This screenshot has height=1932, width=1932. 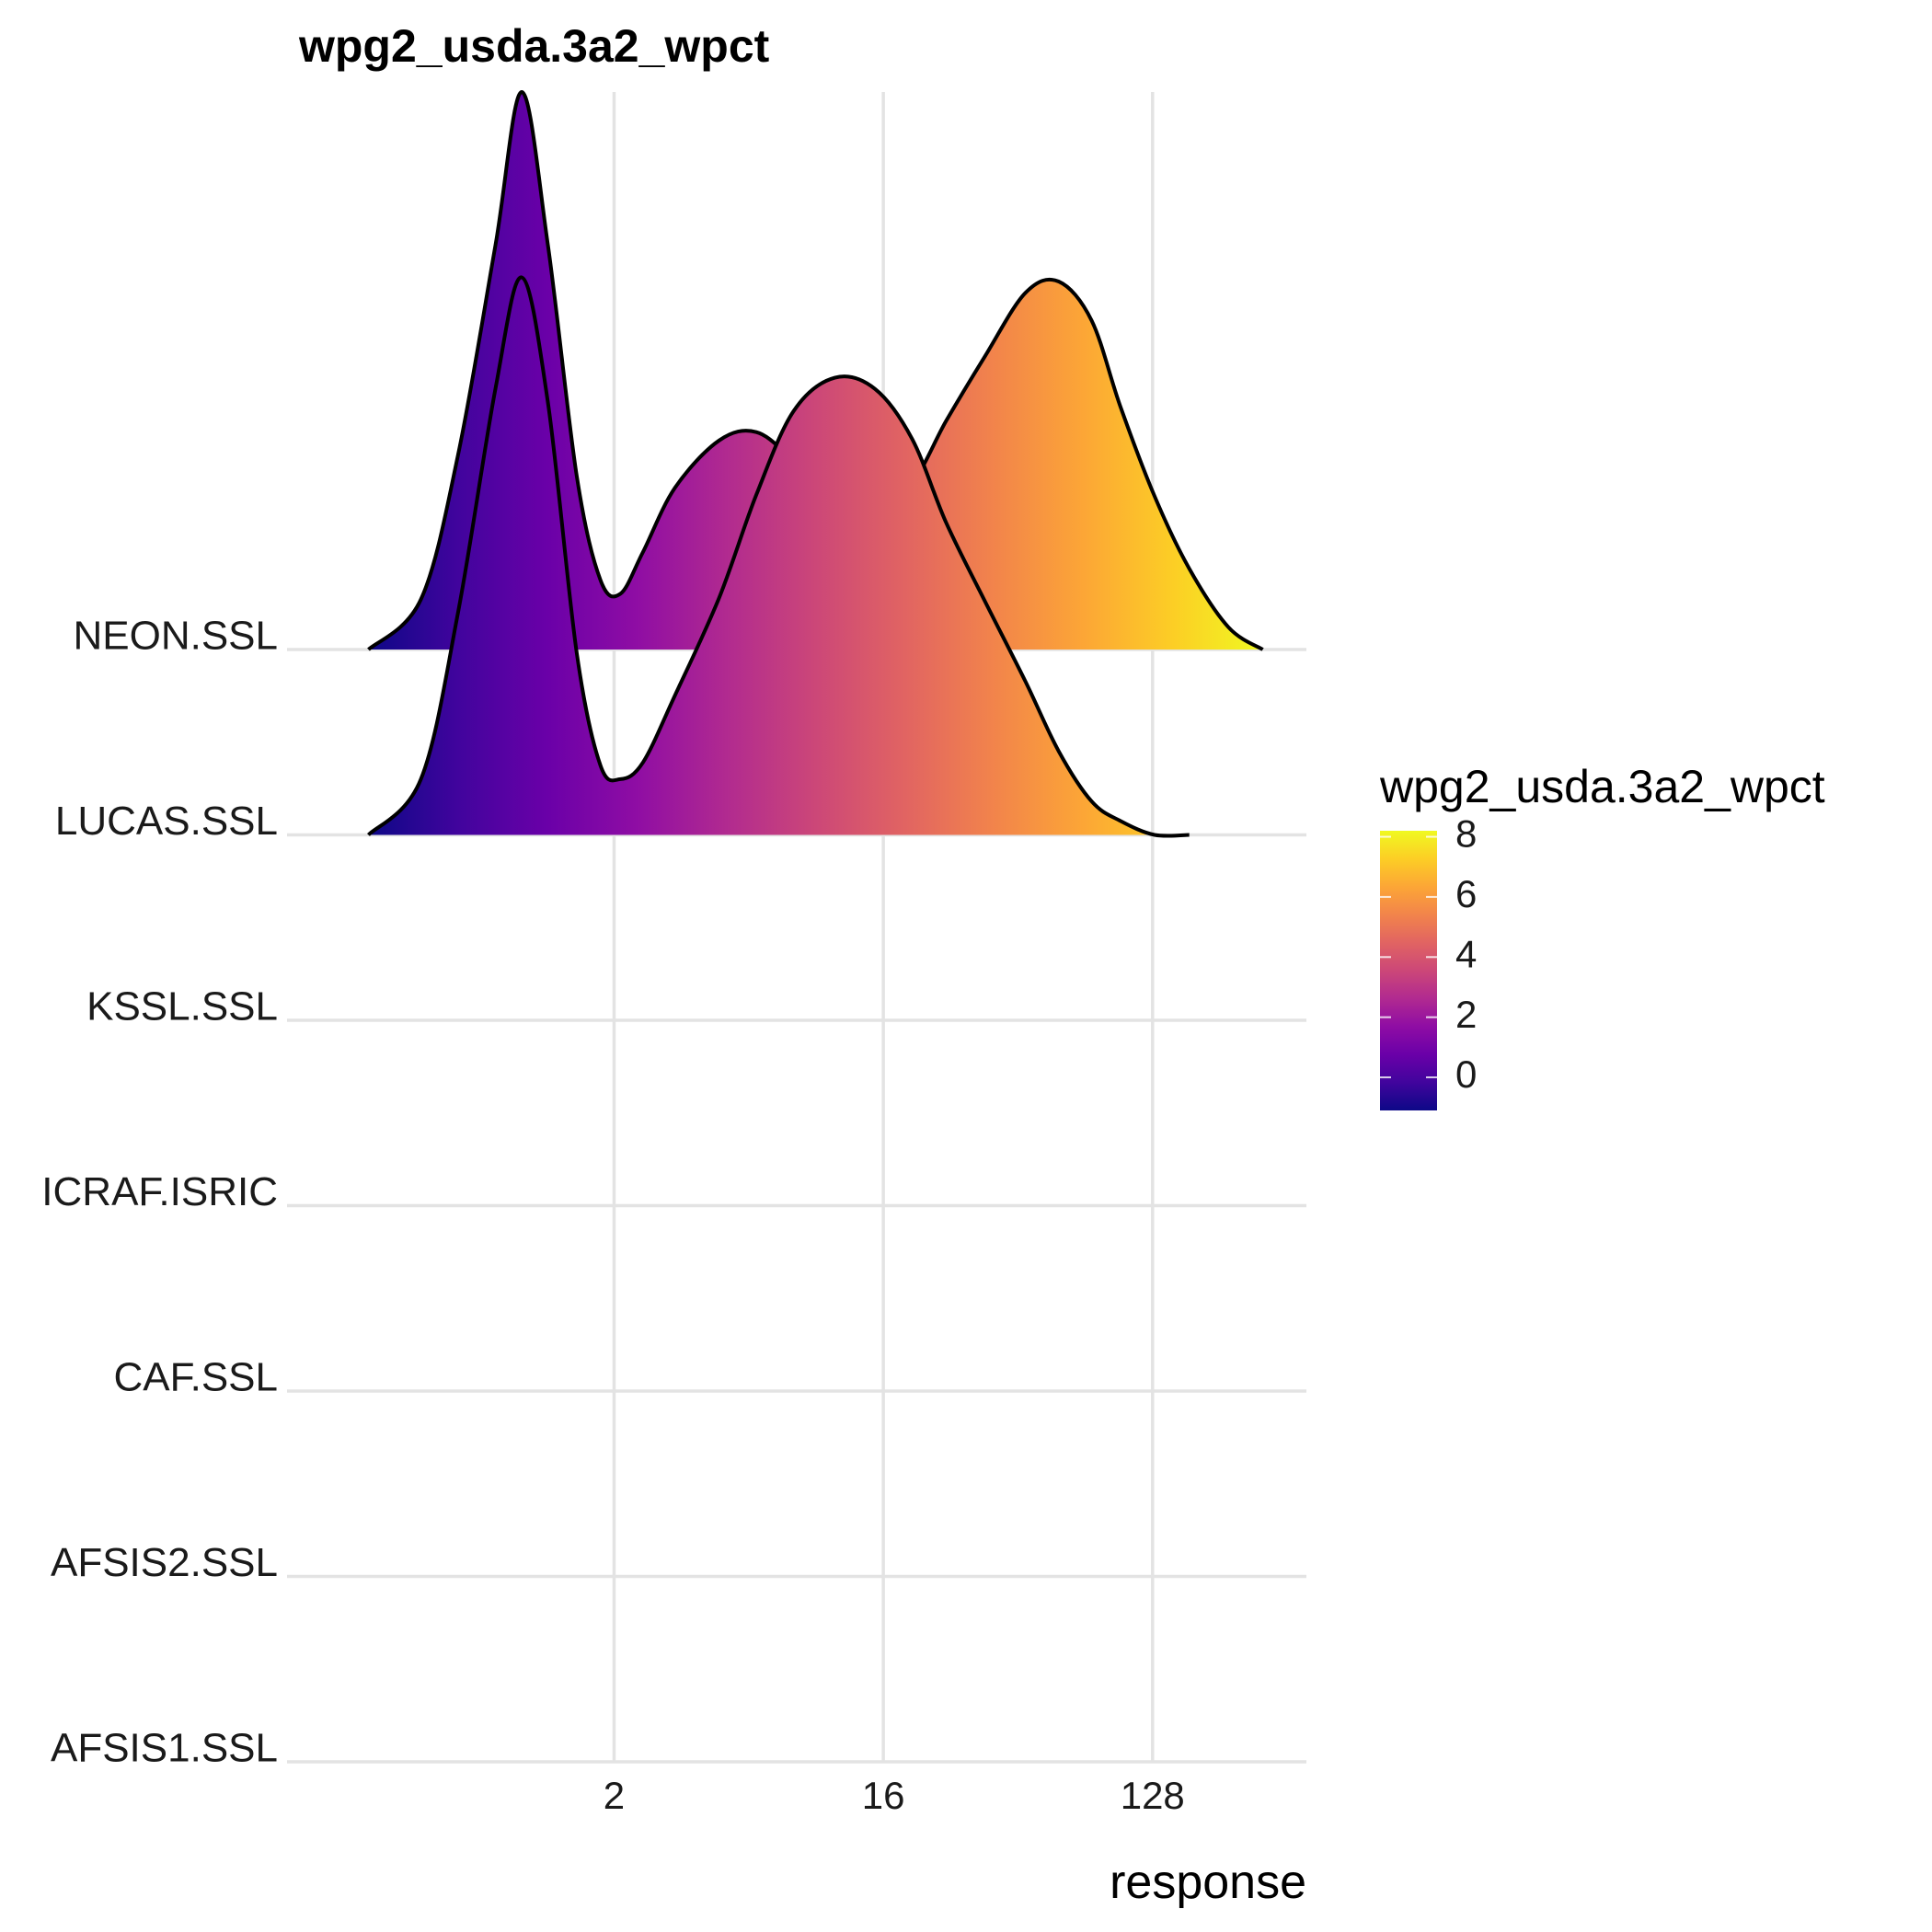 What do you see at coordinates (1466, 834) in the screenshot?
I see `legend-break-label: 8` at bounding box center [1466, 834].